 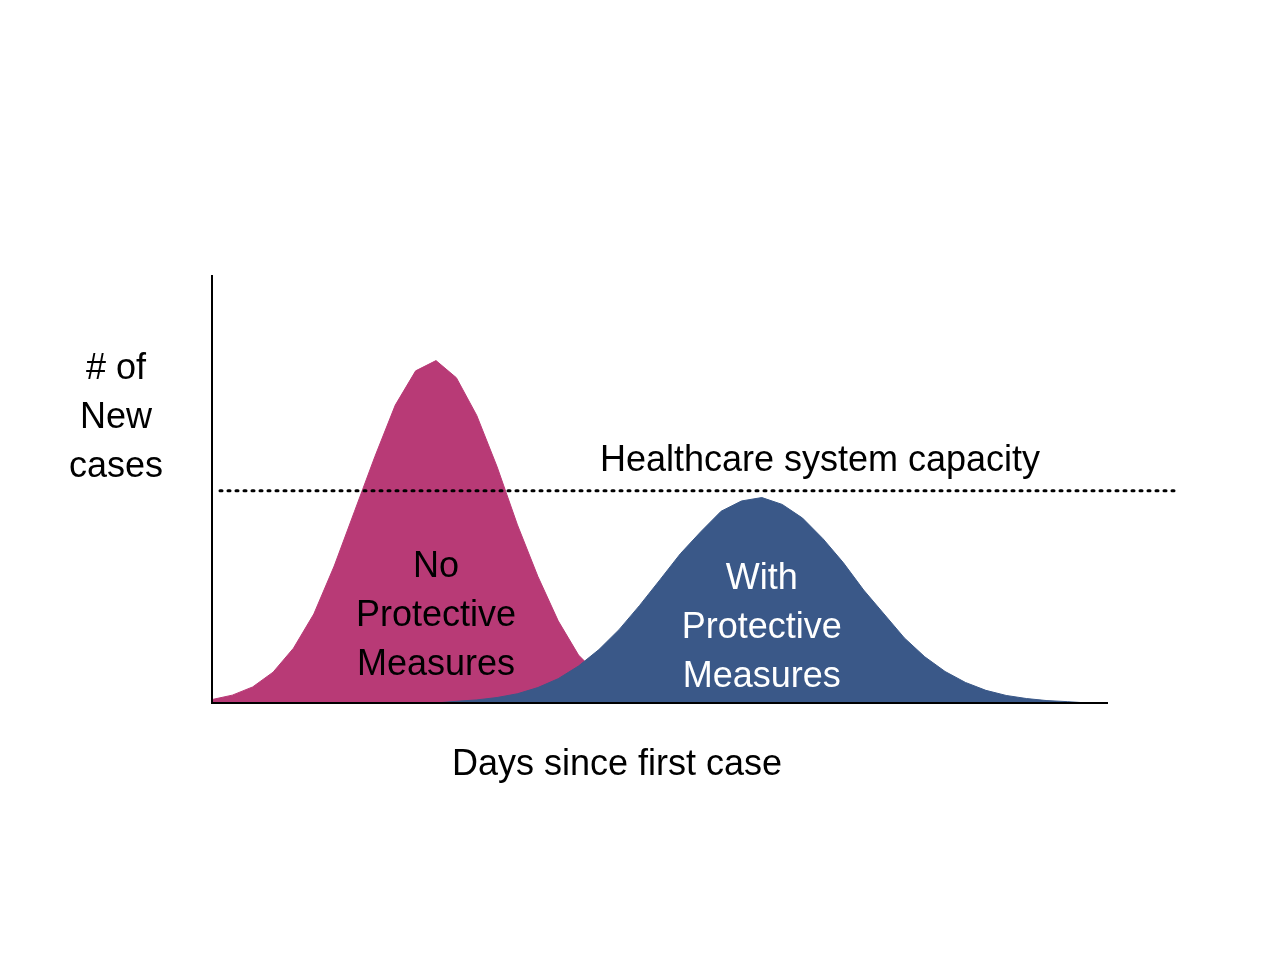 I want to click on ref-line-label: Healthcare system capacity, so click(x=820, y=458).